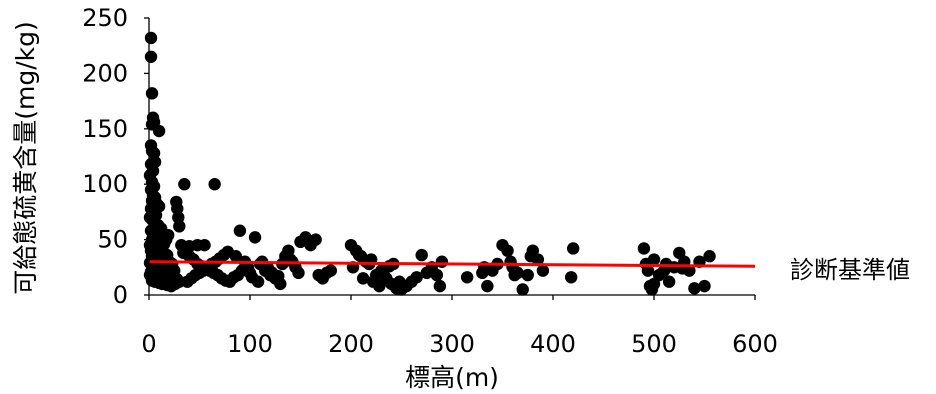 This screenshot has height=394, width=936. Describe the element at coordinates (105, 18) in the screenshot. I see `y-tick-label: 250` at that location.